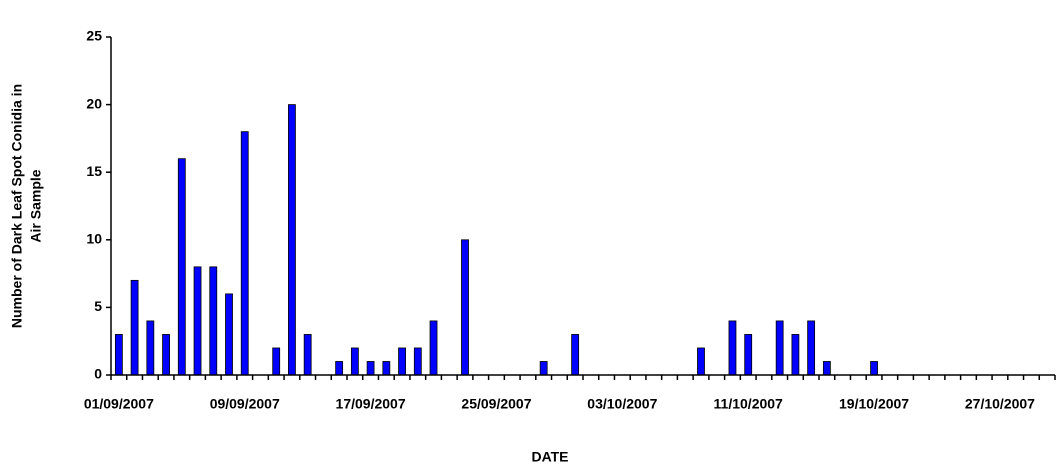 The image size is (1060, 473). I want to click on x-tick-label: 27/10/2007, so click(1000, 404).